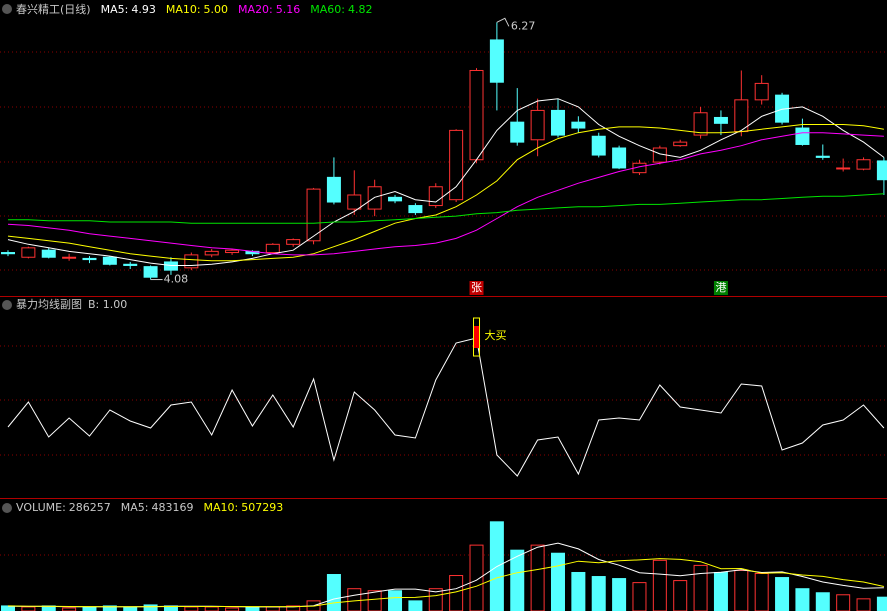 The image size is (887, 611). I want to click on header-text: 507293, so click(262, 507).